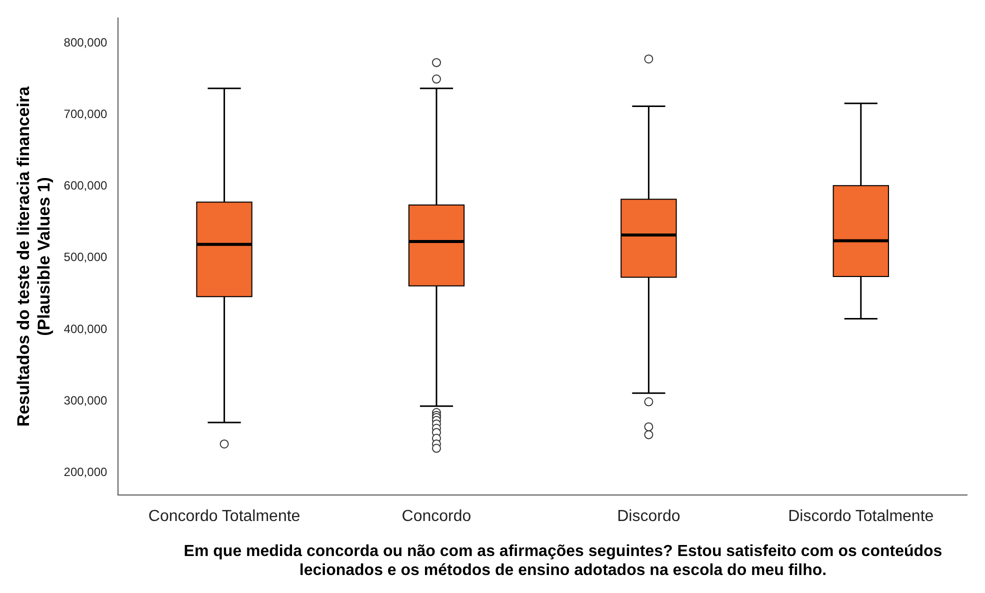 This screenshot has width=985, height=593. Describe the element at coordinates (86, 257) in the screenshot. I see `y-tick-label: 500,000` at that location.